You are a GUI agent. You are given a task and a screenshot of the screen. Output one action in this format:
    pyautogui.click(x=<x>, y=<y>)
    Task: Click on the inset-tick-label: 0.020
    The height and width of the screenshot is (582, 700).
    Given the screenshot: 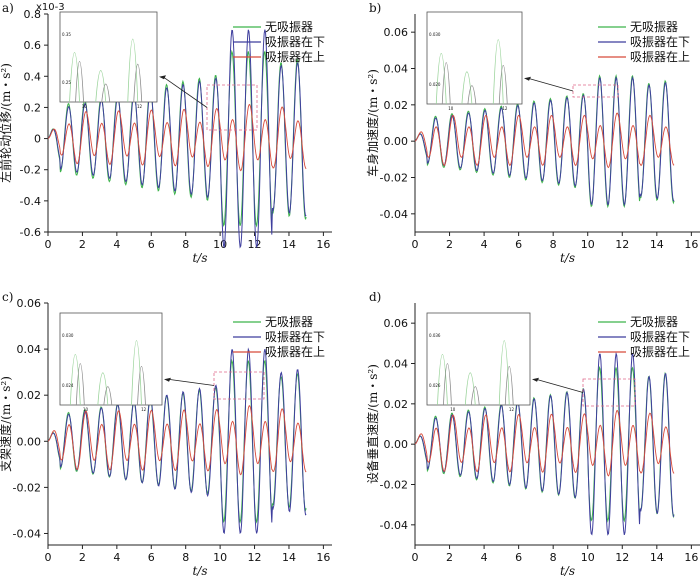 What is the action you would take?
    pyautogui.click(x=435, y=84)
    